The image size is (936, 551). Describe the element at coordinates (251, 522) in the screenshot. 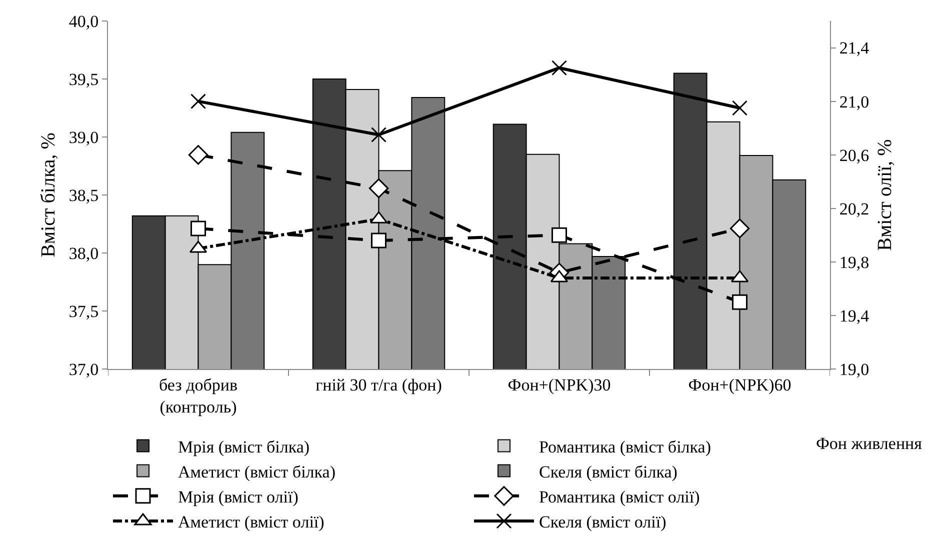

I see `legend-label: Аметист (вміст олії)` at that location.